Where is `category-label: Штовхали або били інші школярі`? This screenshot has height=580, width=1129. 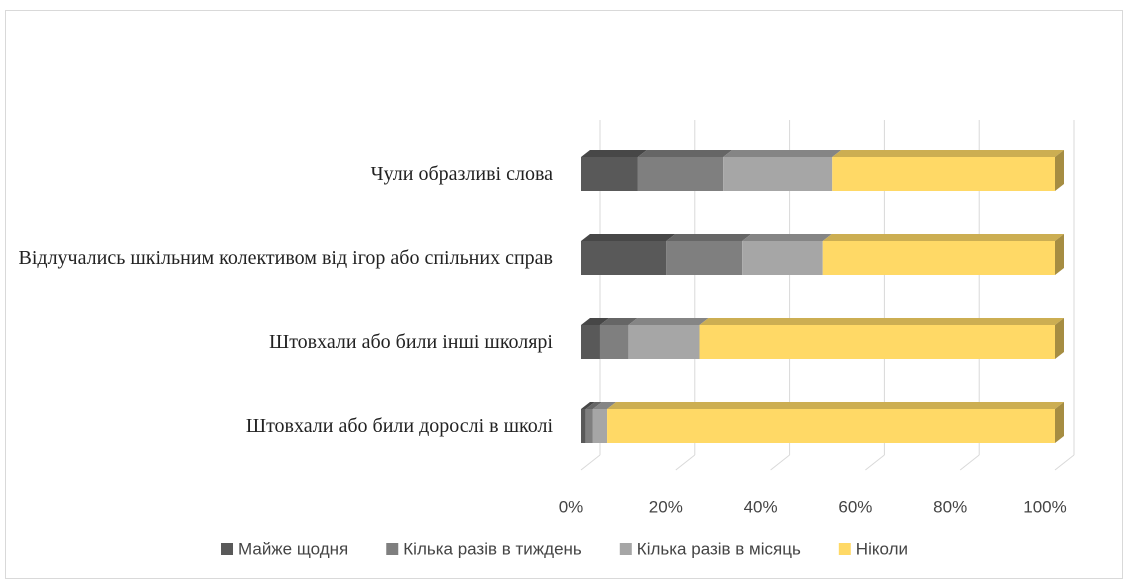
category-label: Штовхали або били інші школярі is located at coordinates (411, 342).